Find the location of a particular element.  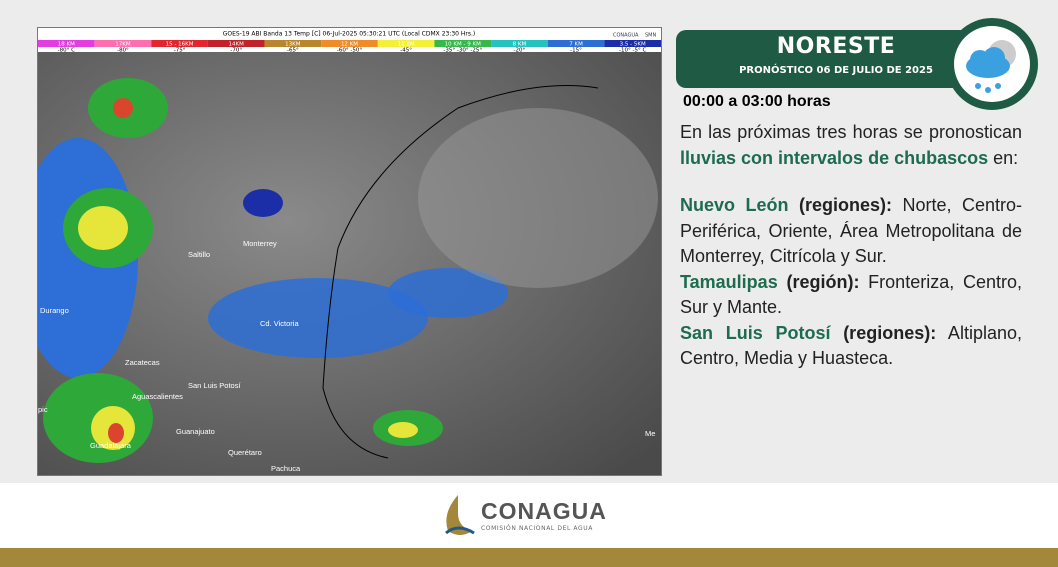

city-label: Aguascalientes is located at coordinates (157, 396).